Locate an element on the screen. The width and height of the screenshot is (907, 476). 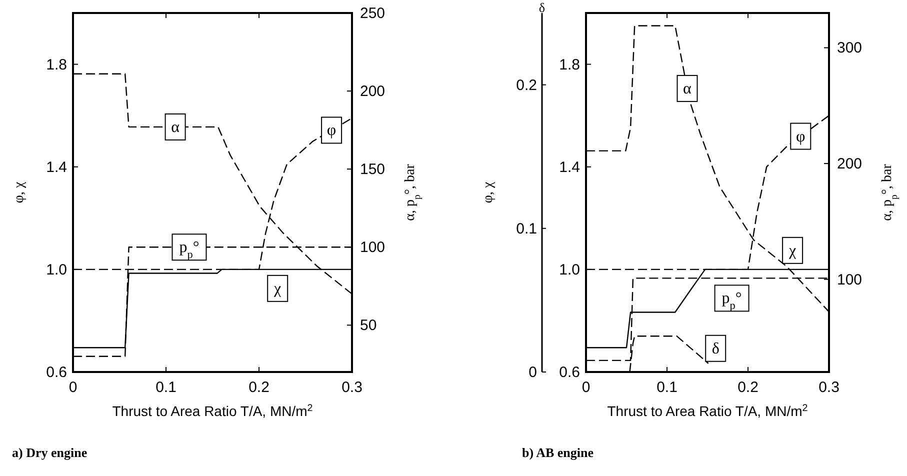
y2-tick-label: 250 is located at coordinates (373, 13).